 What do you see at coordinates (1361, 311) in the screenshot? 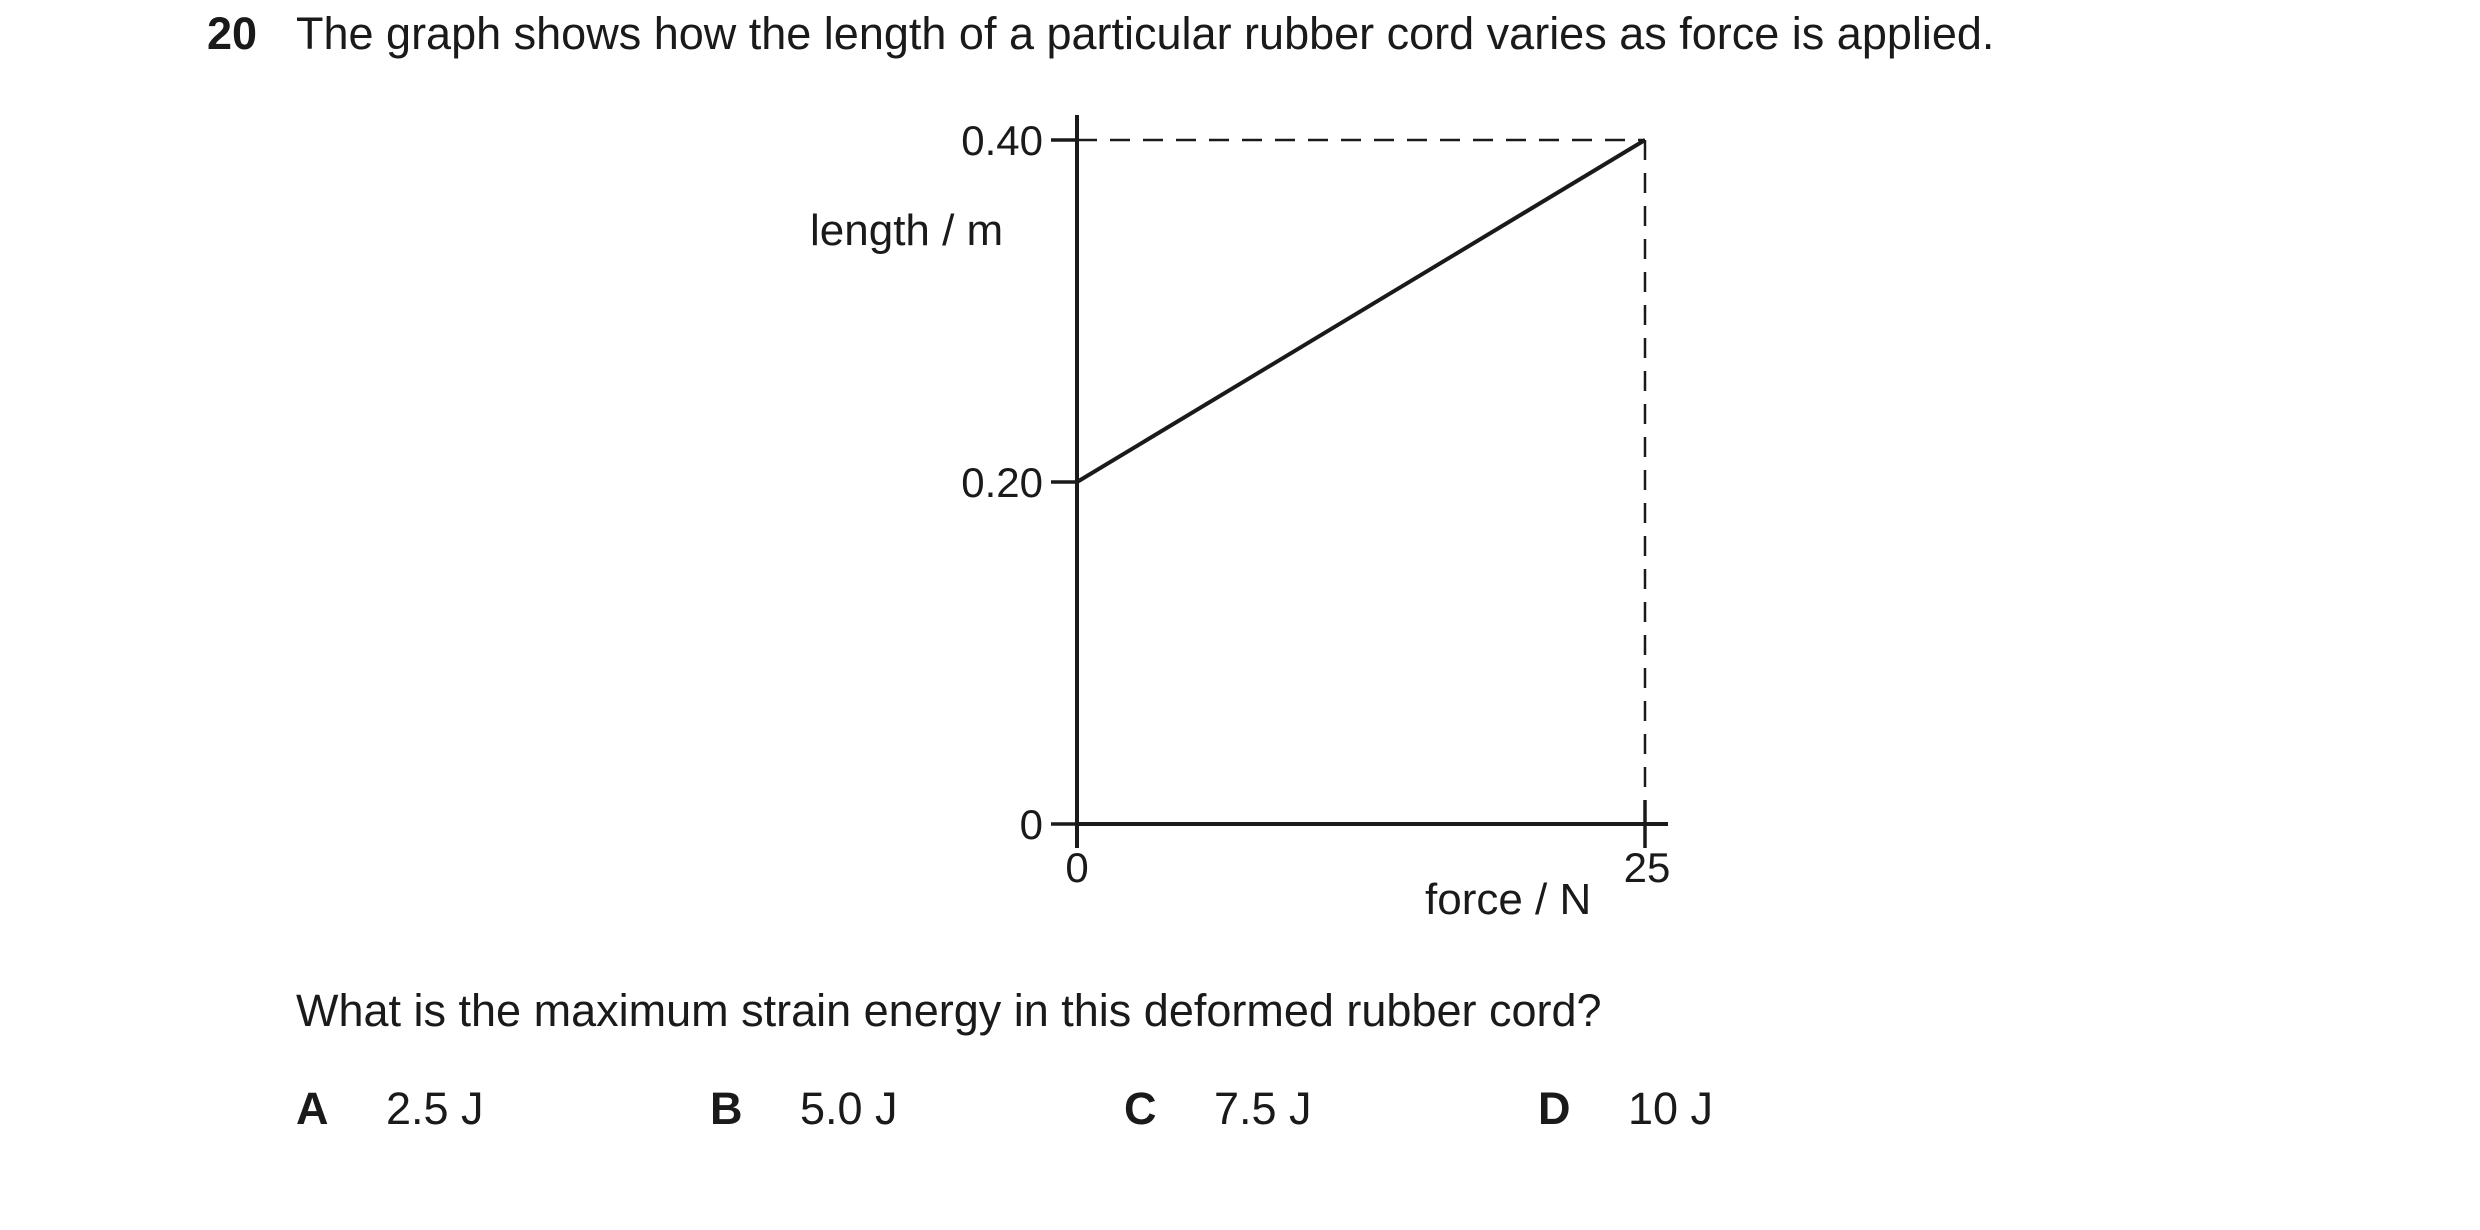
I see `length-force-line` at bounding box center [1361, 311].